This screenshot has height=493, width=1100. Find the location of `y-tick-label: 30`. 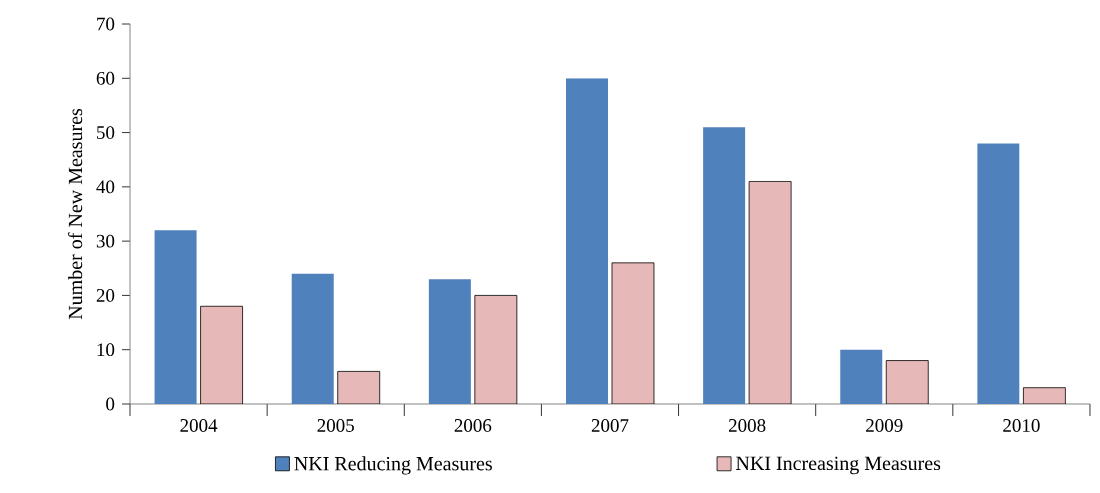

y-tick-label: 30 is located at coordinates (105, 241).